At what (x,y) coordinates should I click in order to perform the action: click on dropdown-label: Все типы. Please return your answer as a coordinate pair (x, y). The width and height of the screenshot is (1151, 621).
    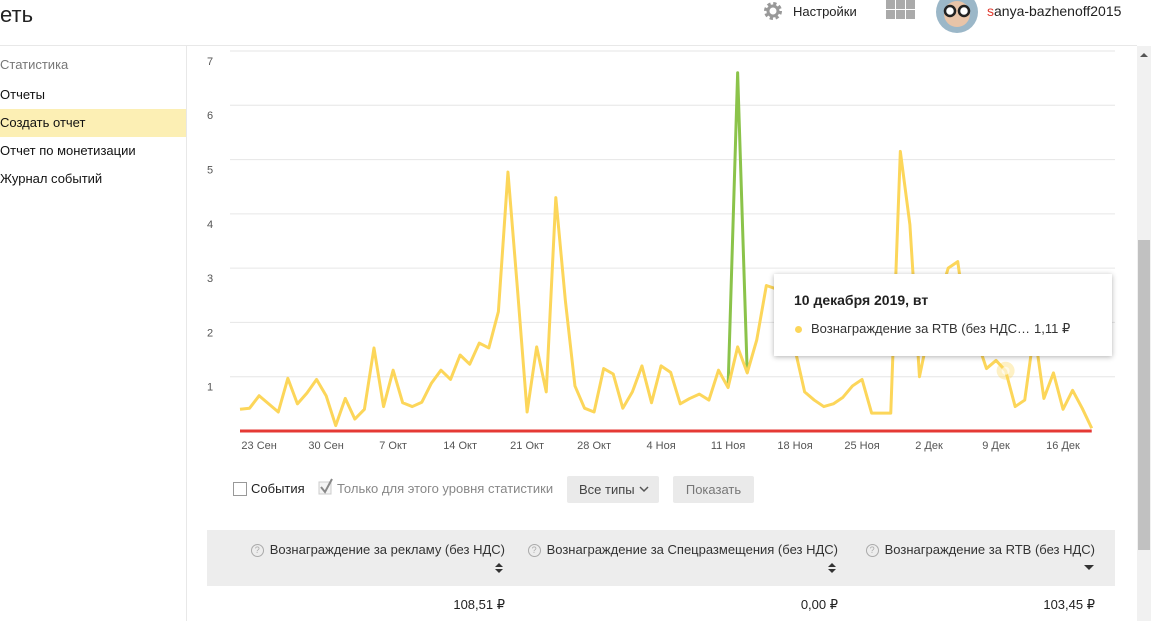
    Looking at the image, I should click on (607, 489).